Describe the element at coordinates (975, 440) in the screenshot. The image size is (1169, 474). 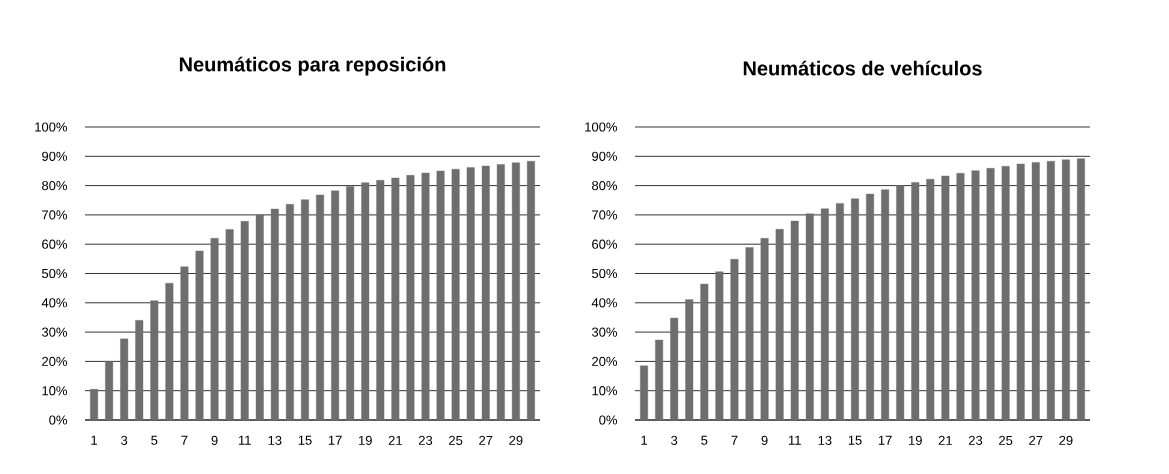
I see `x-tick-label: 23` at that location.